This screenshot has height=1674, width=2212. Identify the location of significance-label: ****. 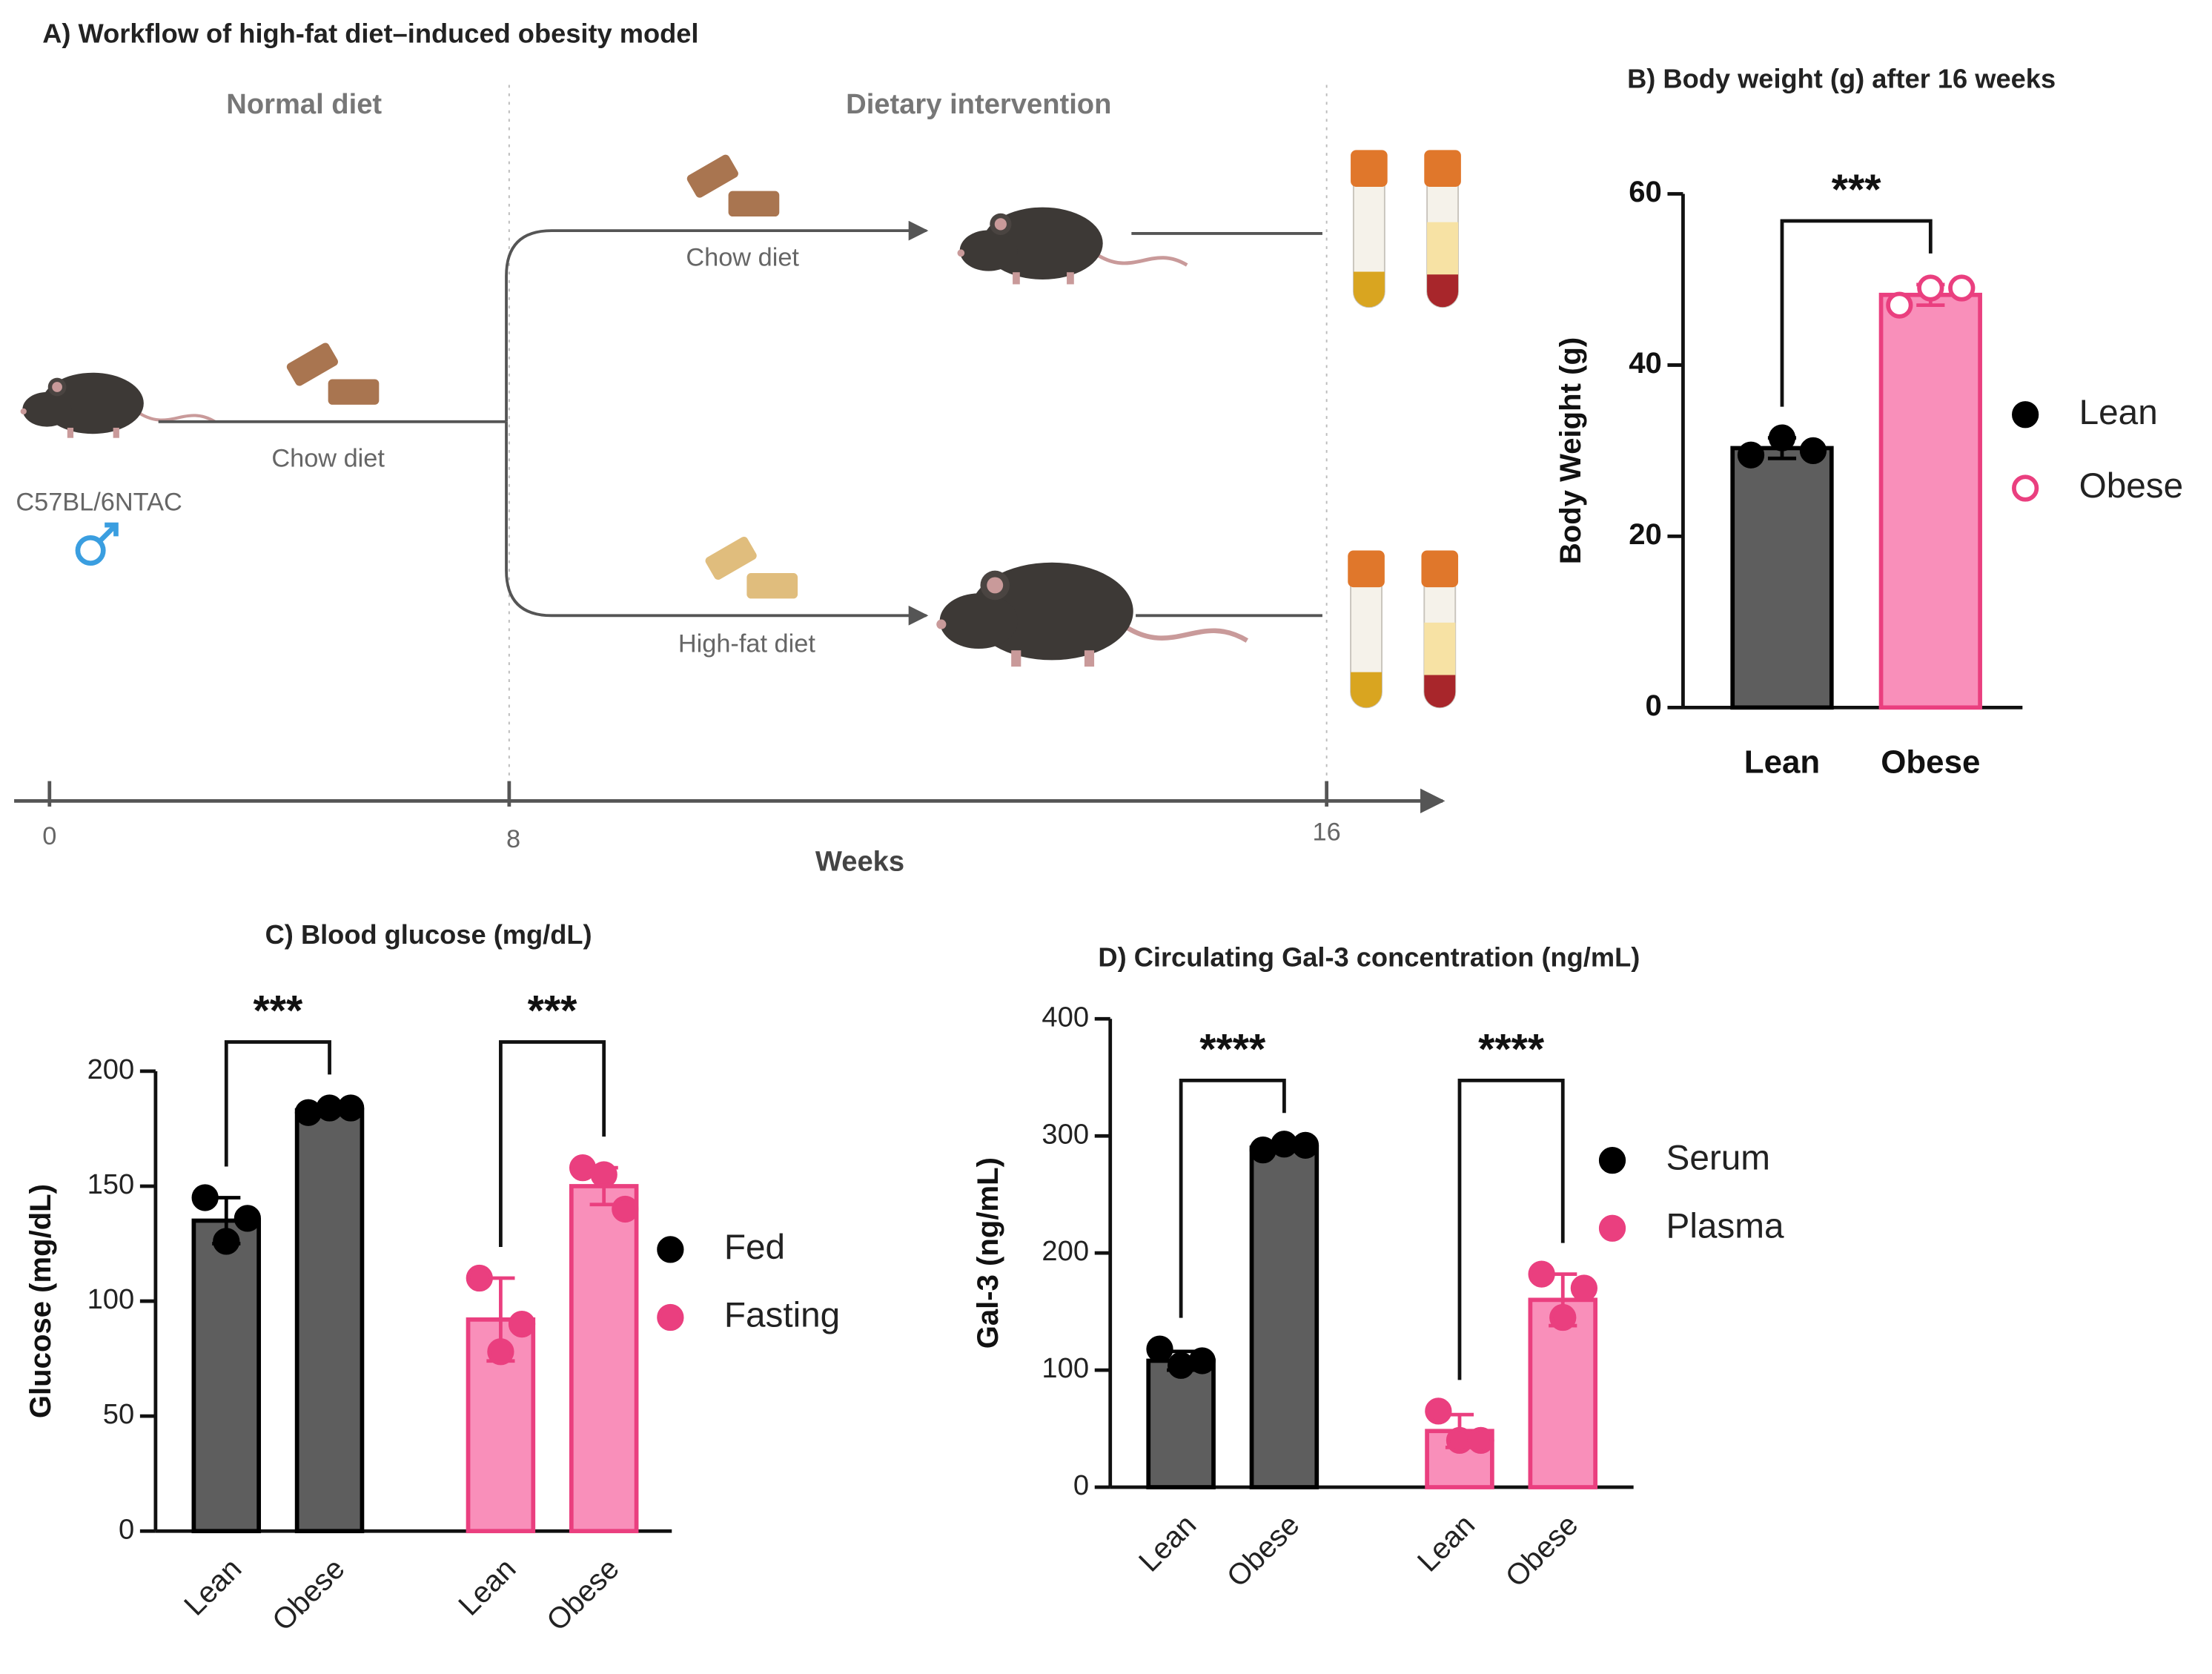
(1232, 1049).